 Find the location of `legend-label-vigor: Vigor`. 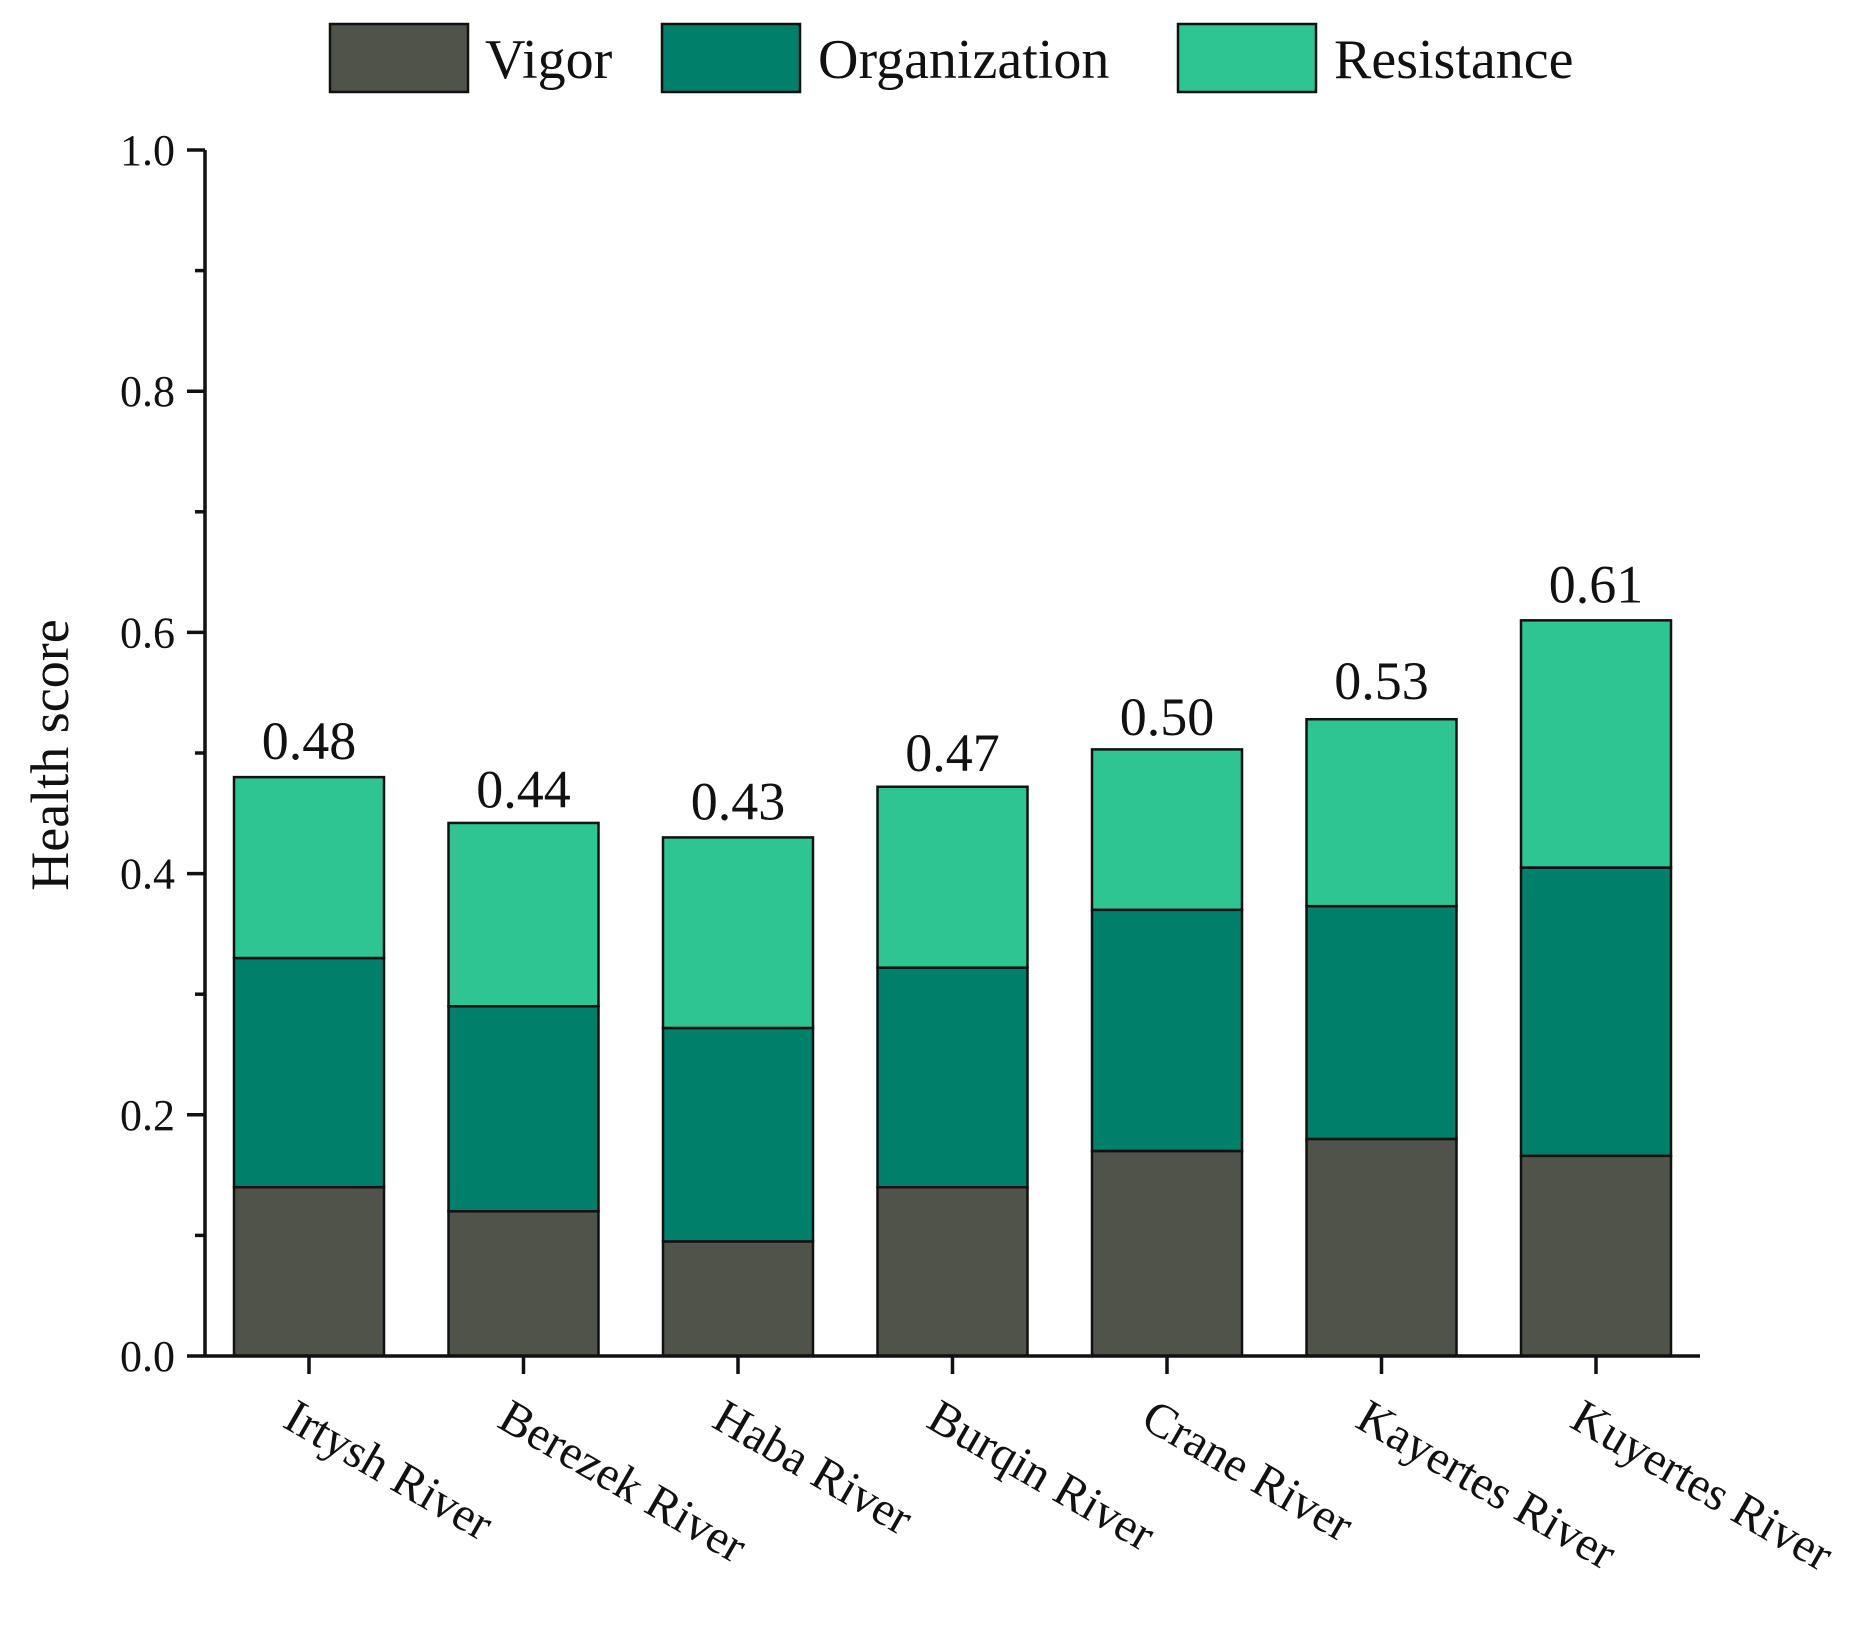

legend-label-vigor: Vigor is located at coordinates (549, 60).